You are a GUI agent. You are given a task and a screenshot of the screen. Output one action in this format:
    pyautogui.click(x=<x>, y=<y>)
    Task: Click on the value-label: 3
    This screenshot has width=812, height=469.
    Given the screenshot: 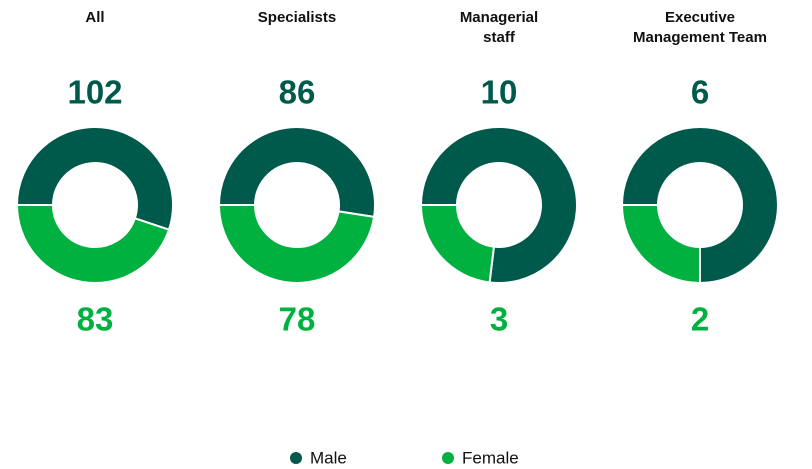 What is the action you would take?
    pyautogui.click(x=499, y=319)
    